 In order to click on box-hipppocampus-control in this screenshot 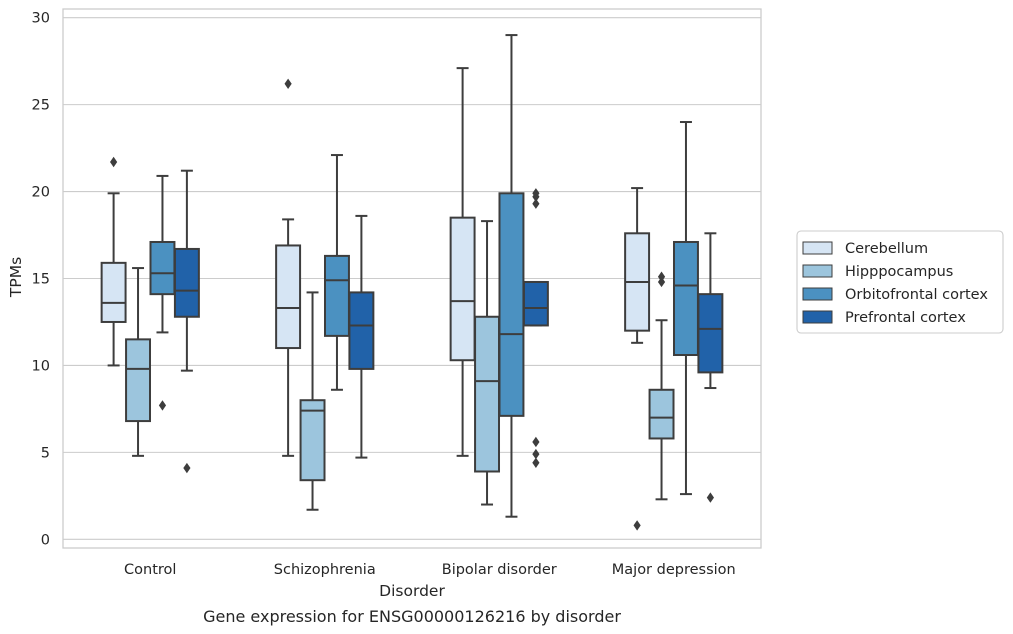, I will do `click(138, 362)`.